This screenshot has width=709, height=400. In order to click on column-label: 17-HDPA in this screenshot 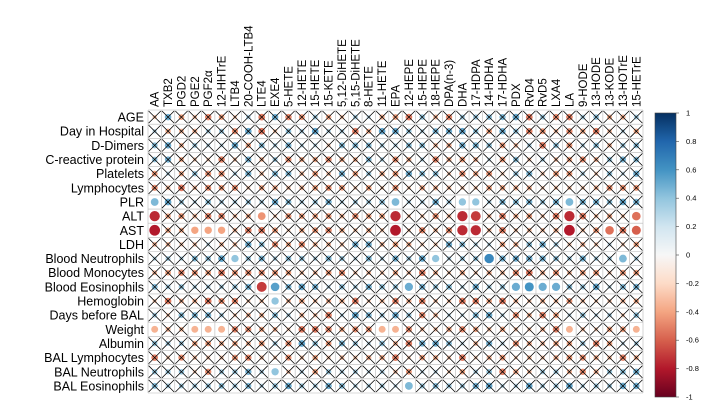, I will do `click(477, 83)`.